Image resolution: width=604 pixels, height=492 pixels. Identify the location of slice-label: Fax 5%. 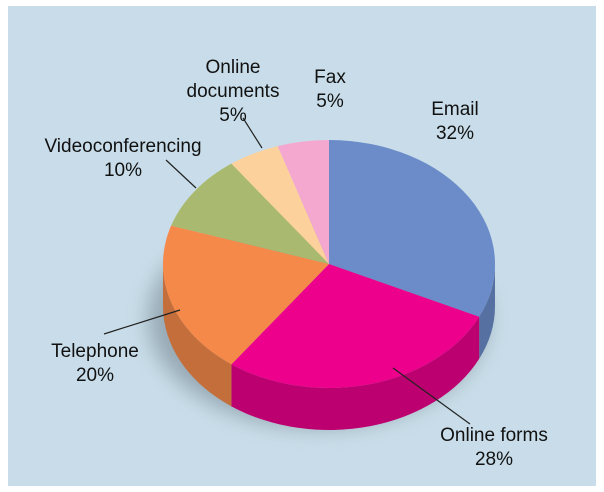
(330, 90).